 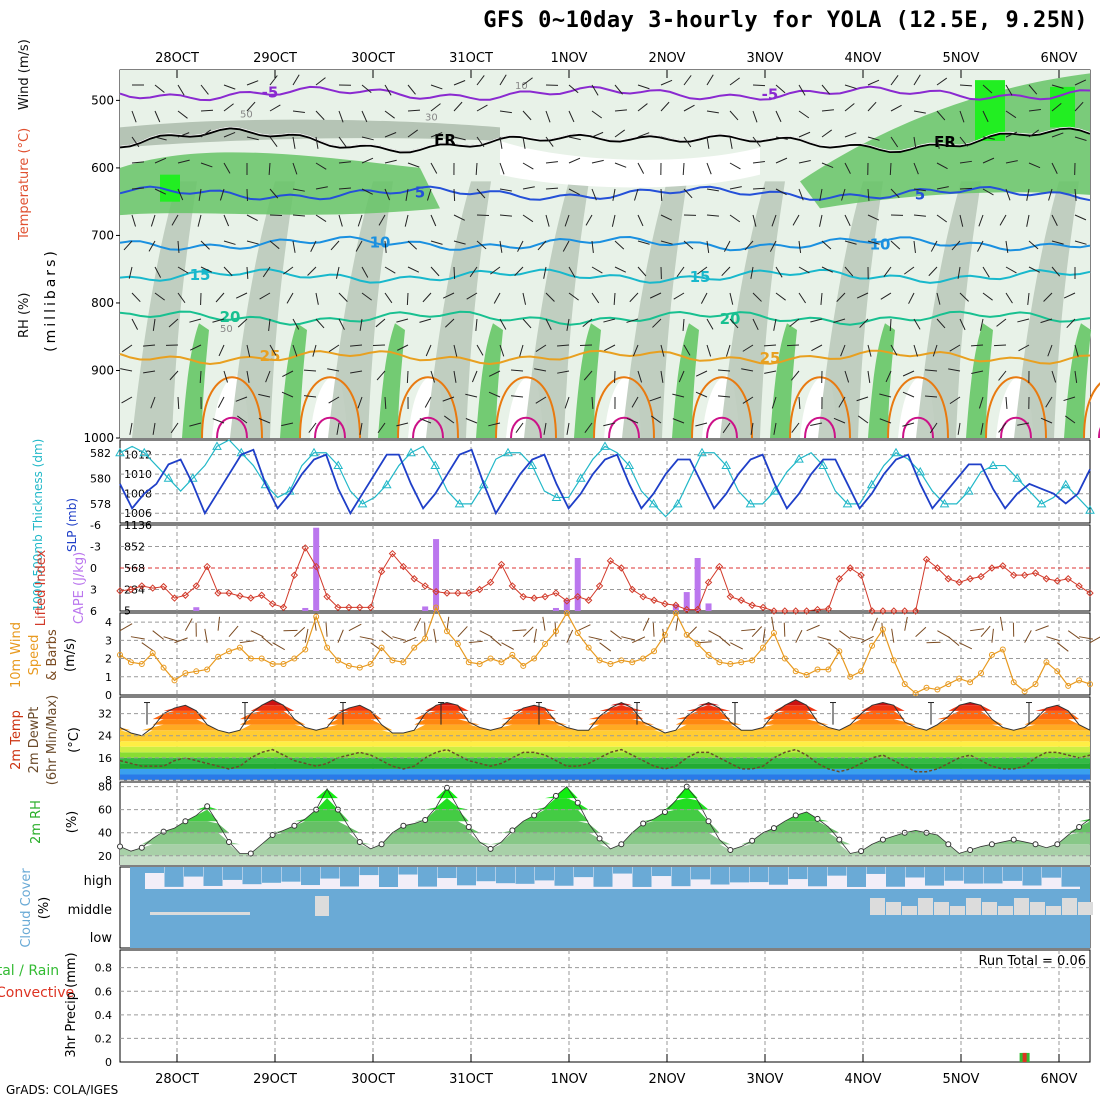 I want to click on wind-label-2: Speed, so click(x=34, y=655).